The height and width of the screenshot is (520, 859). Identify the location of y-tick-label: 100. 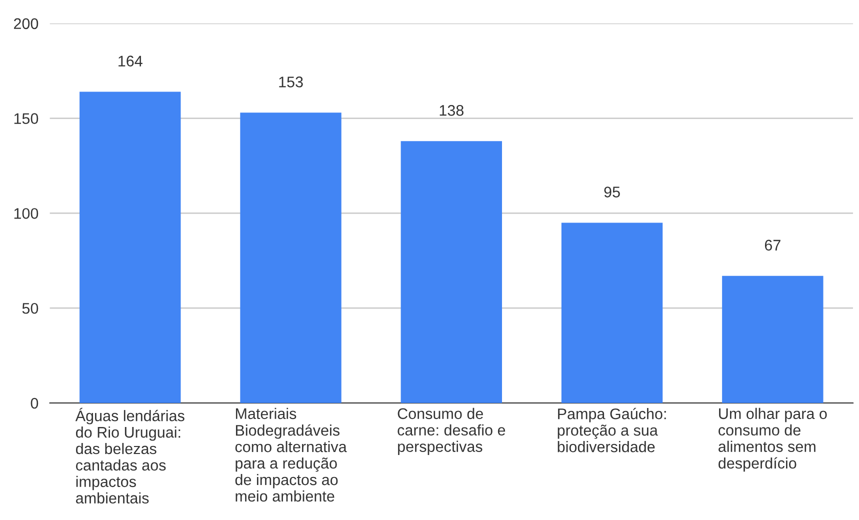
(26, 213).